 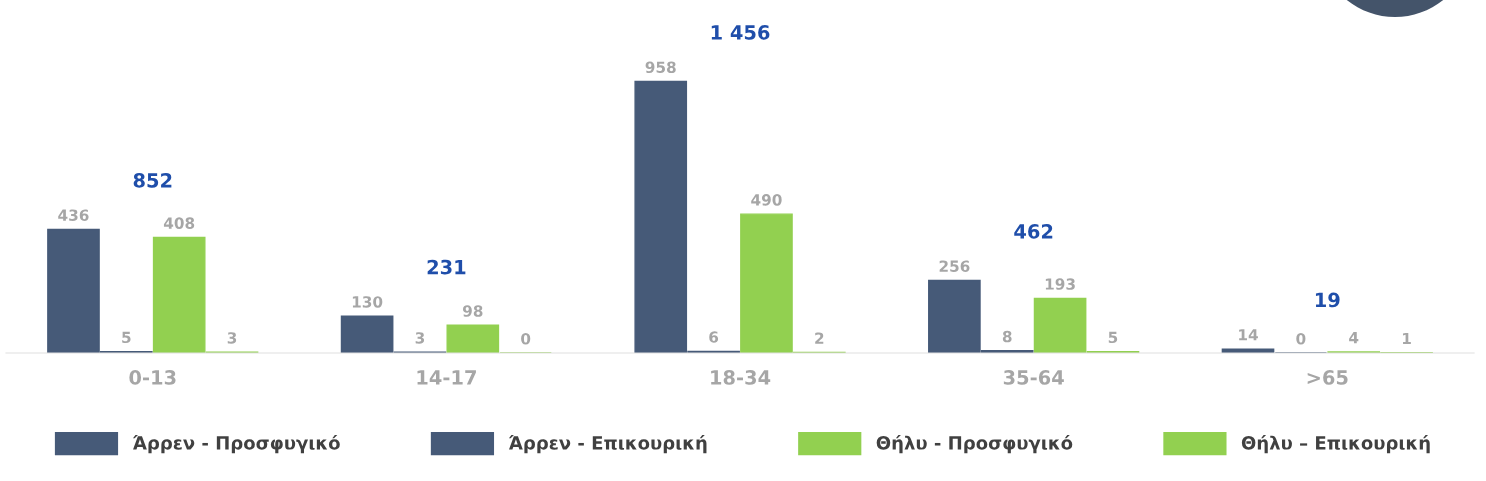 What do you see at coordinates (1354, 338) in the screenshot?
I see `data-label: 4` at bounding box center [1354, 338].